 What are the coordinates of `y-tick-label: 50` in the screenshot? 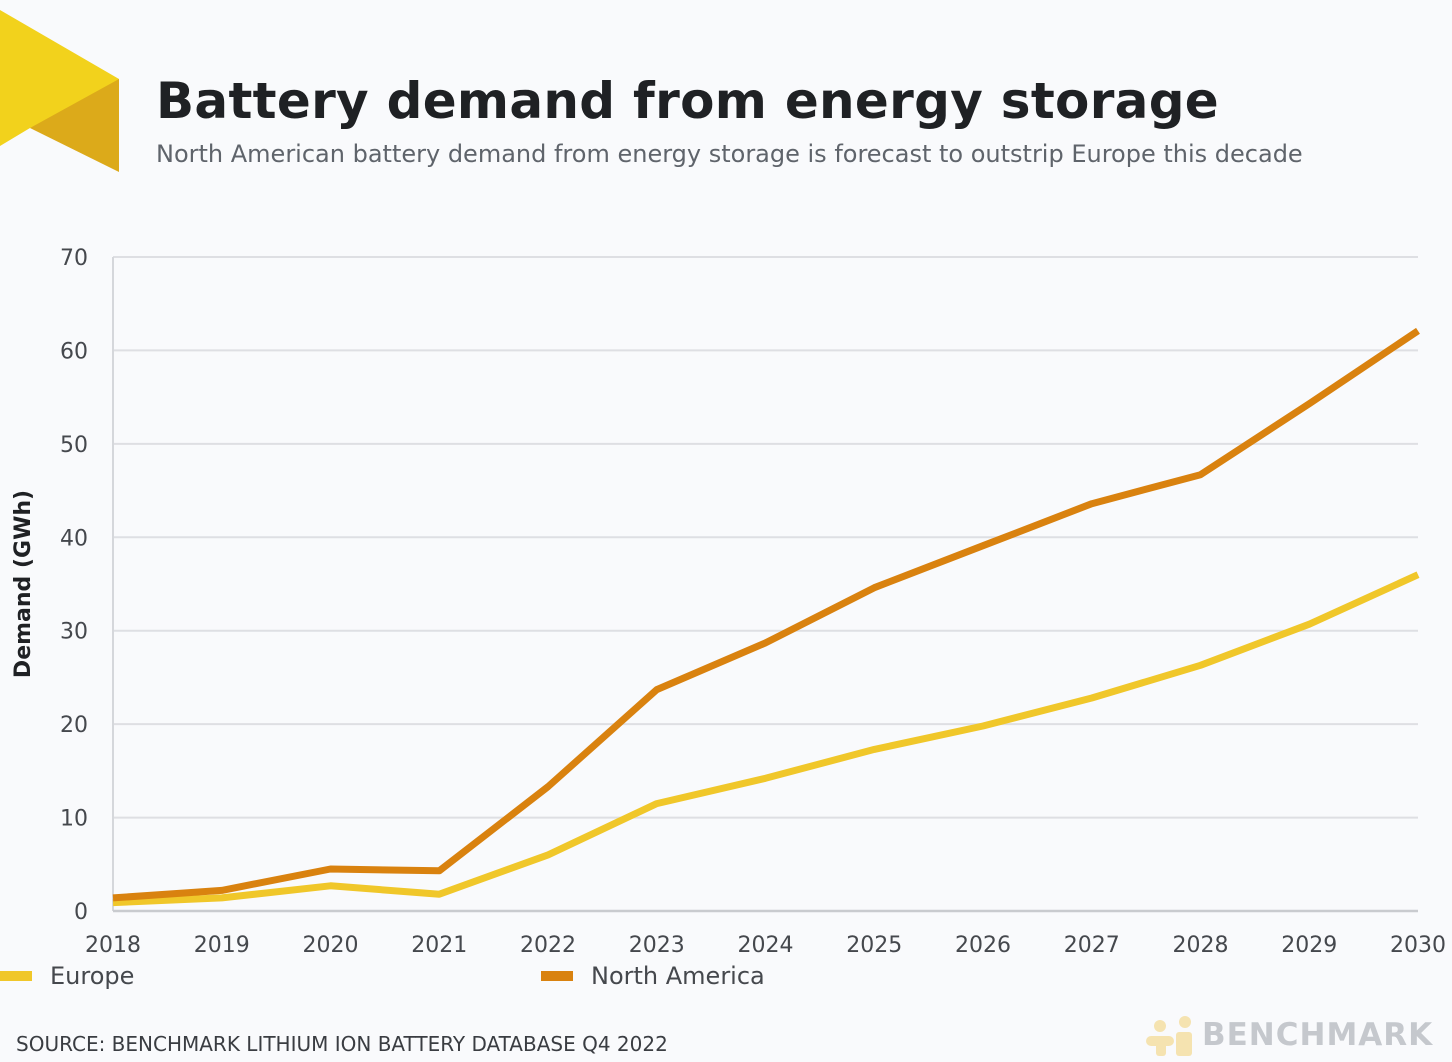 It's located at (74, 445).